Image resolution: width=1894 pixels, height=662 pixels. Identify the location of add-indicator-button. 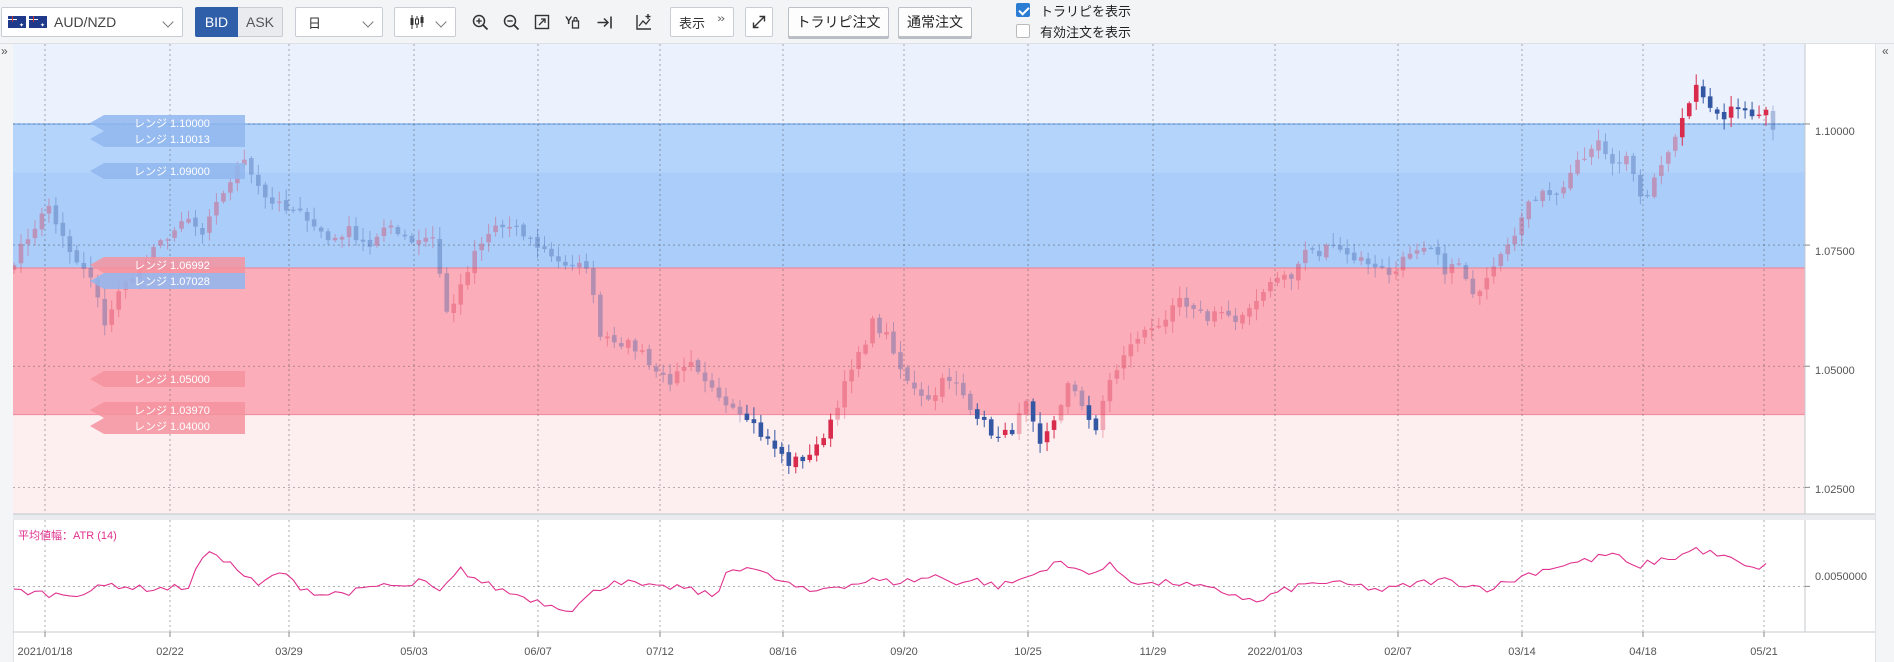
(644, 22).